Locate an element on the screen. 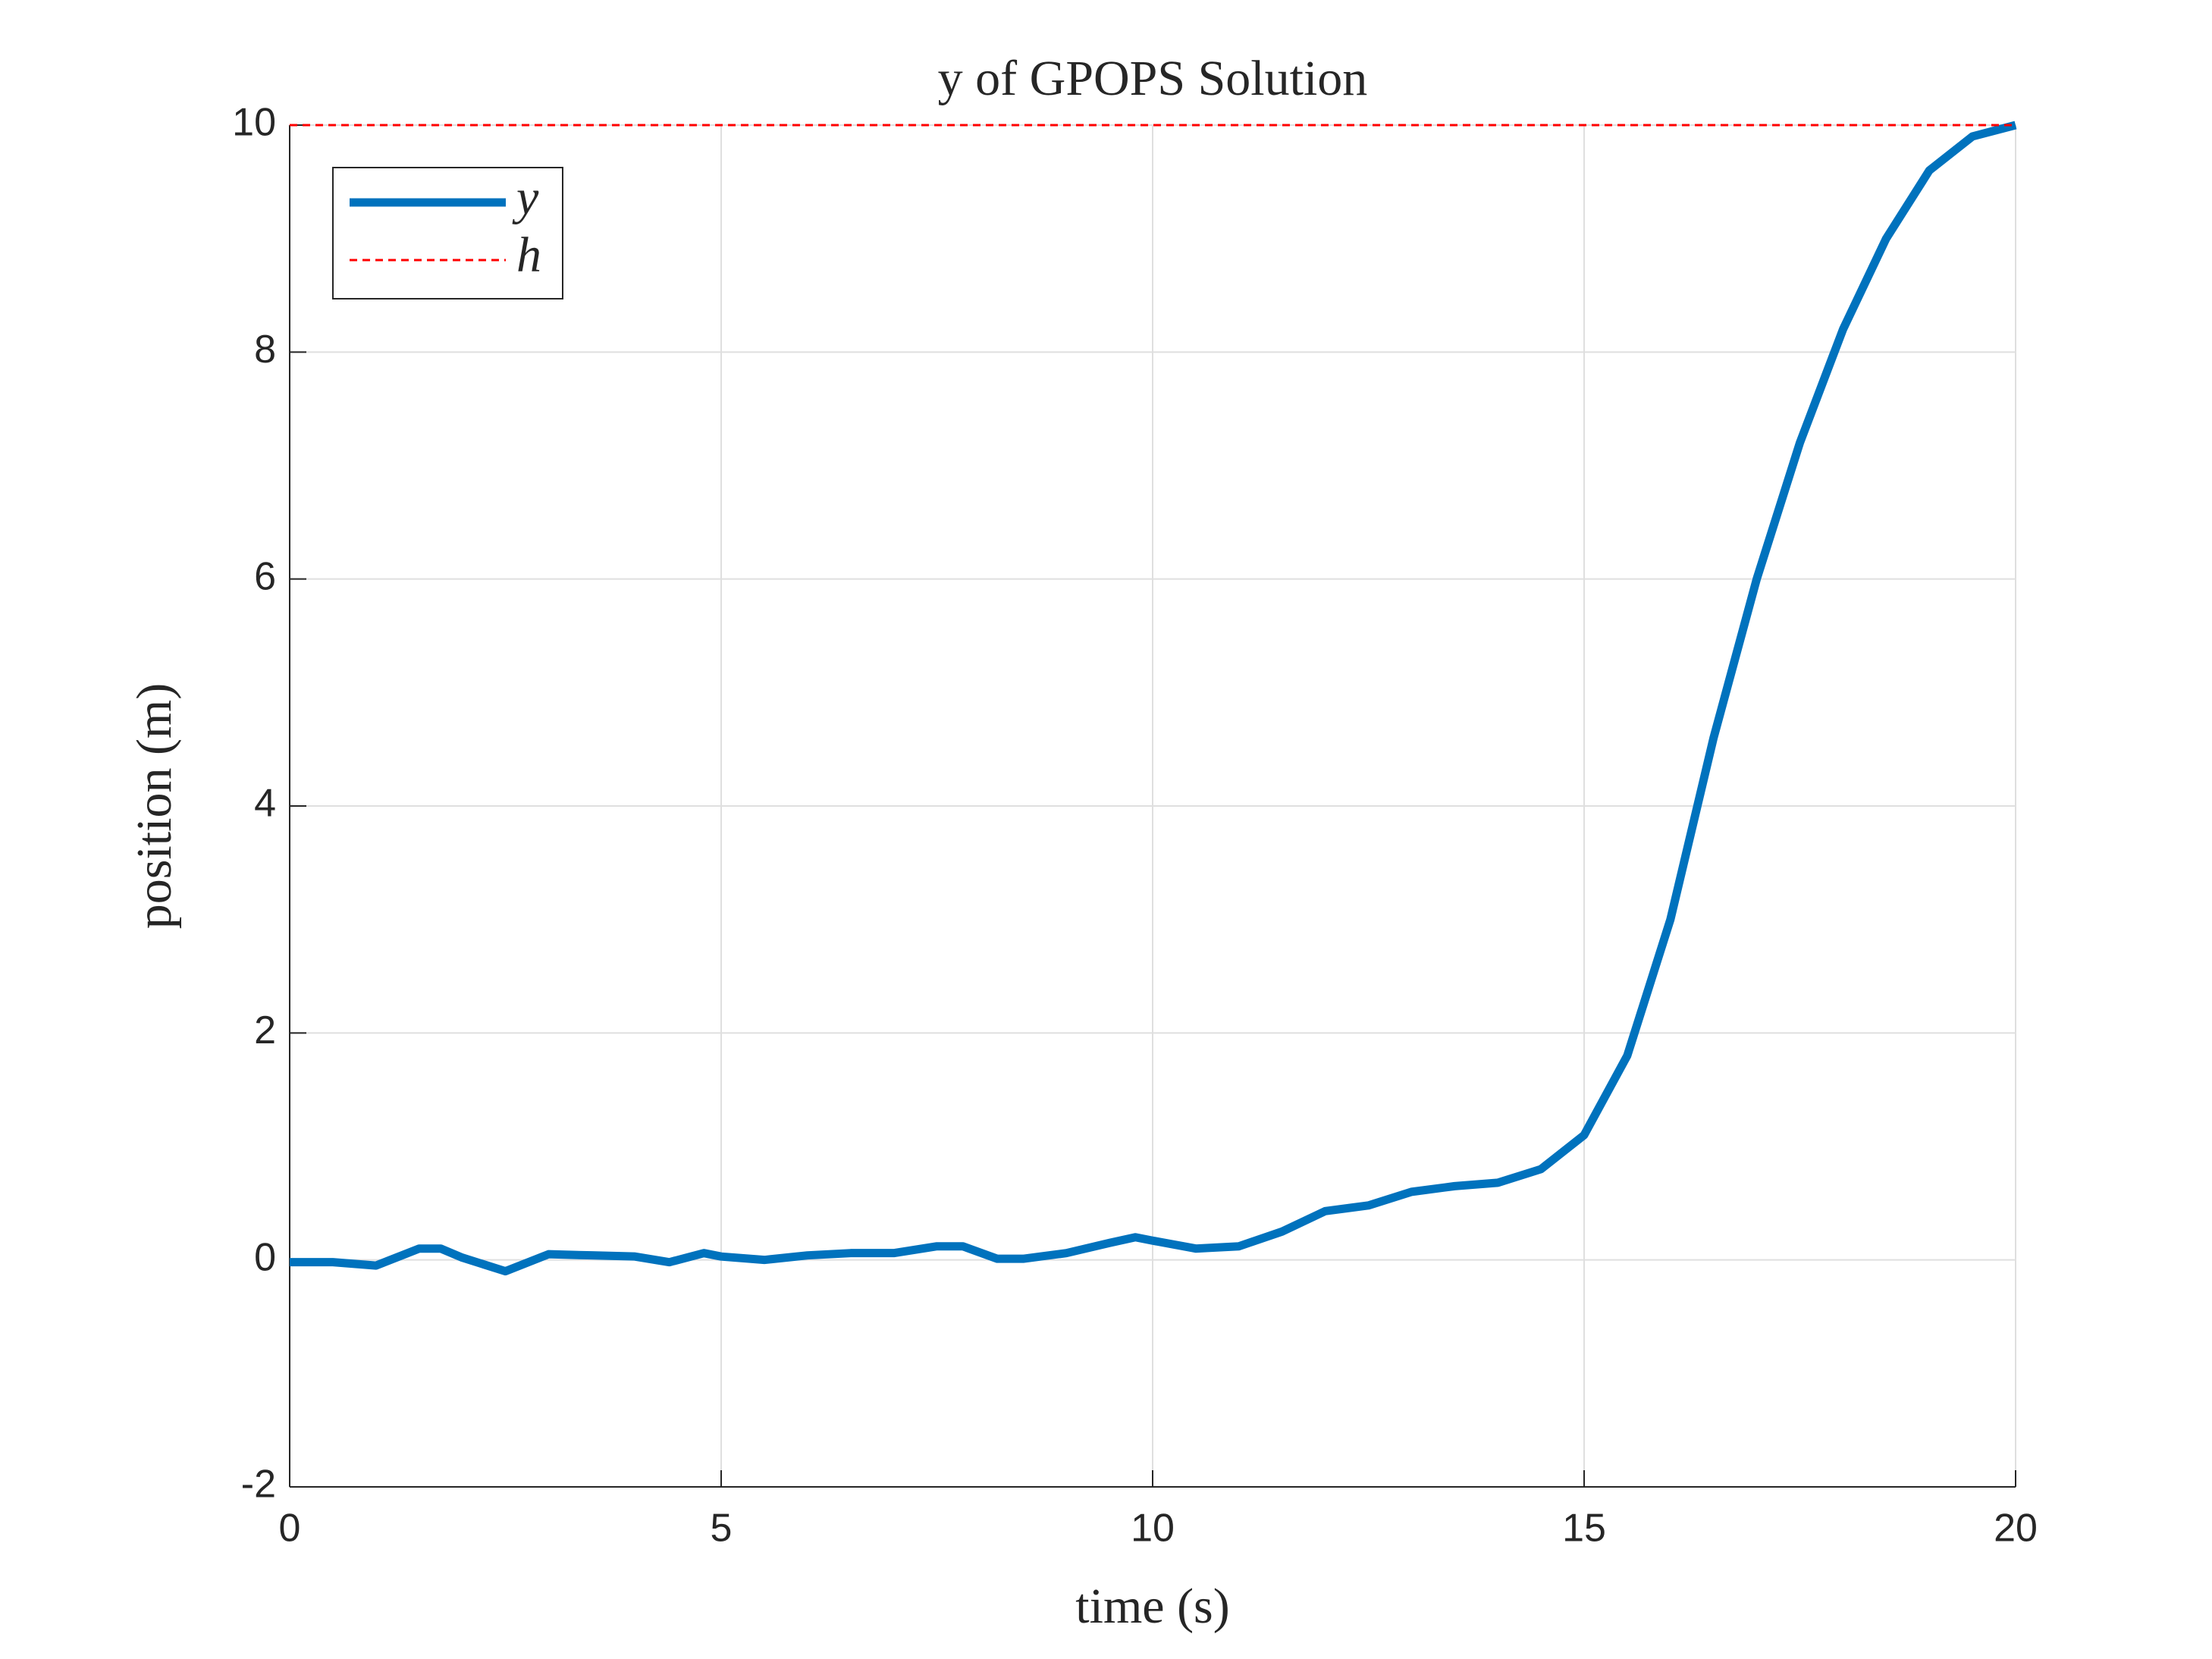  y-tick-label: 2 is located at coordinates (265, 1030).